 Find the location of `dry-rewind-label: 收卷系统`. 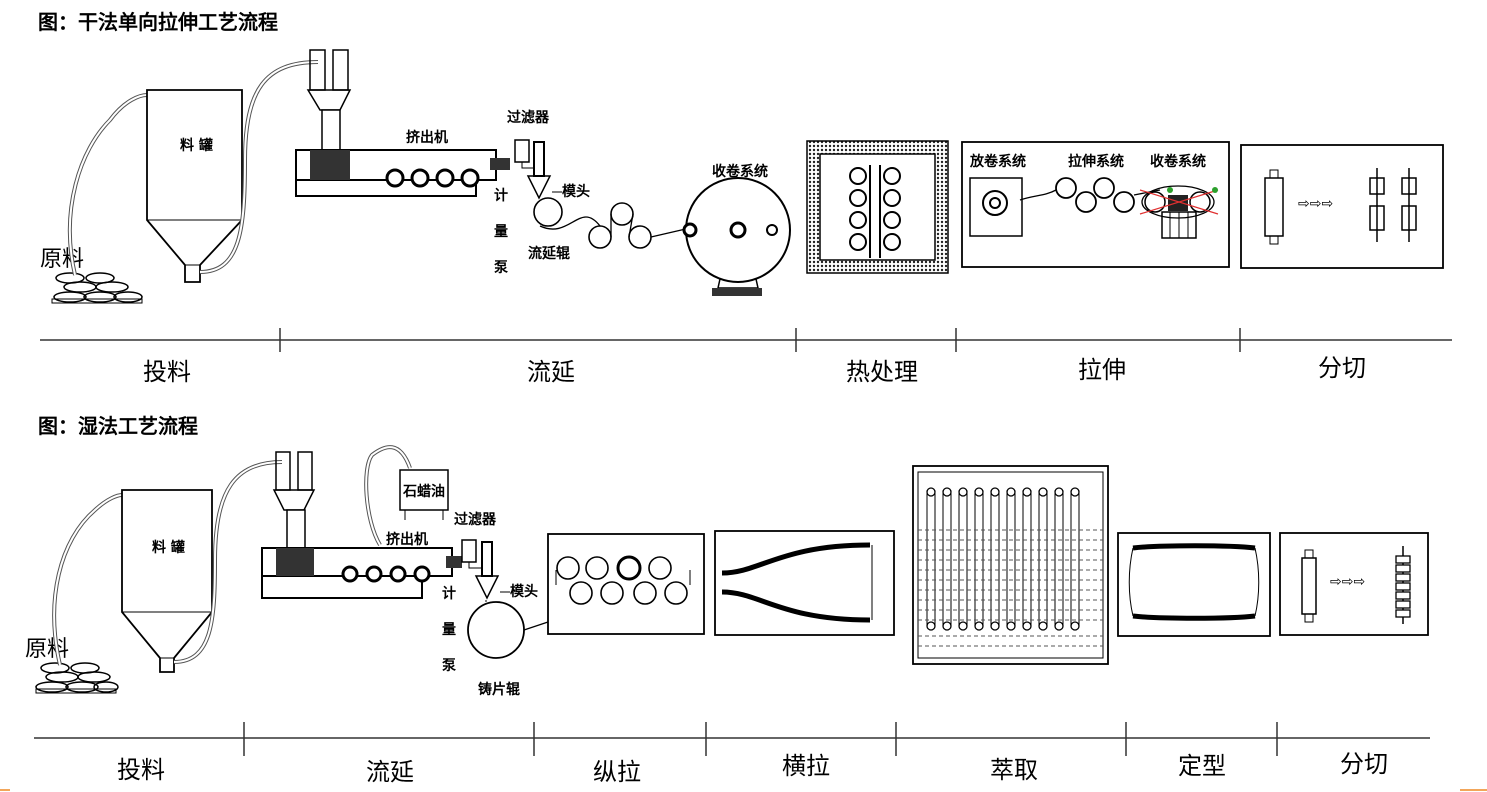

dry-rewind-label: 收卷系统 is located at coordinates (1178, 161).